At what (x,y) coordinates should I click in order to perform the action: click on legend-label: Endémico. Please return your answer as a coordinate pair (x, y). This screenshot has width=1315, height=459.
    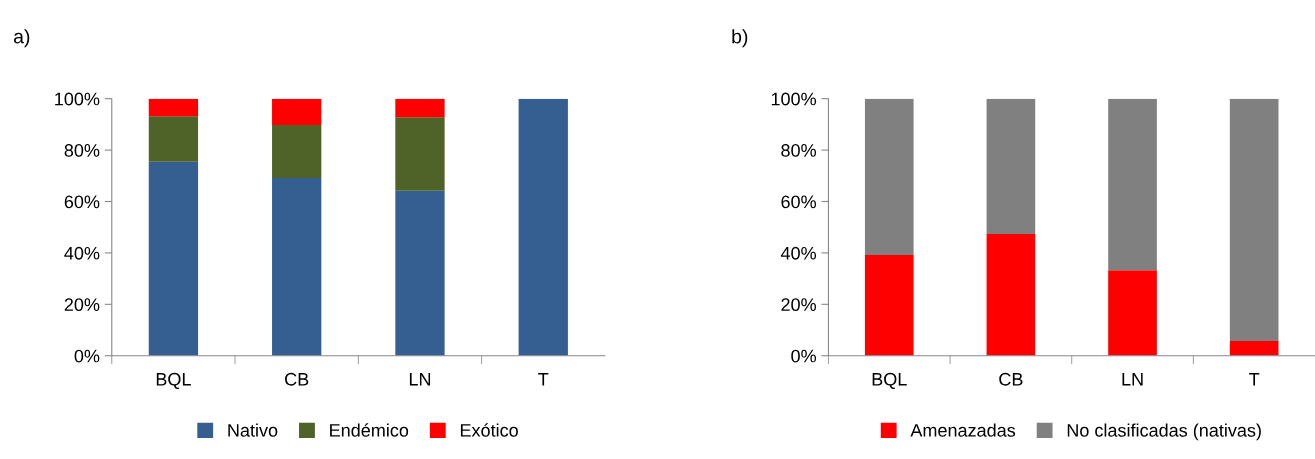
    Looking at the image, I should click on (369, 430).